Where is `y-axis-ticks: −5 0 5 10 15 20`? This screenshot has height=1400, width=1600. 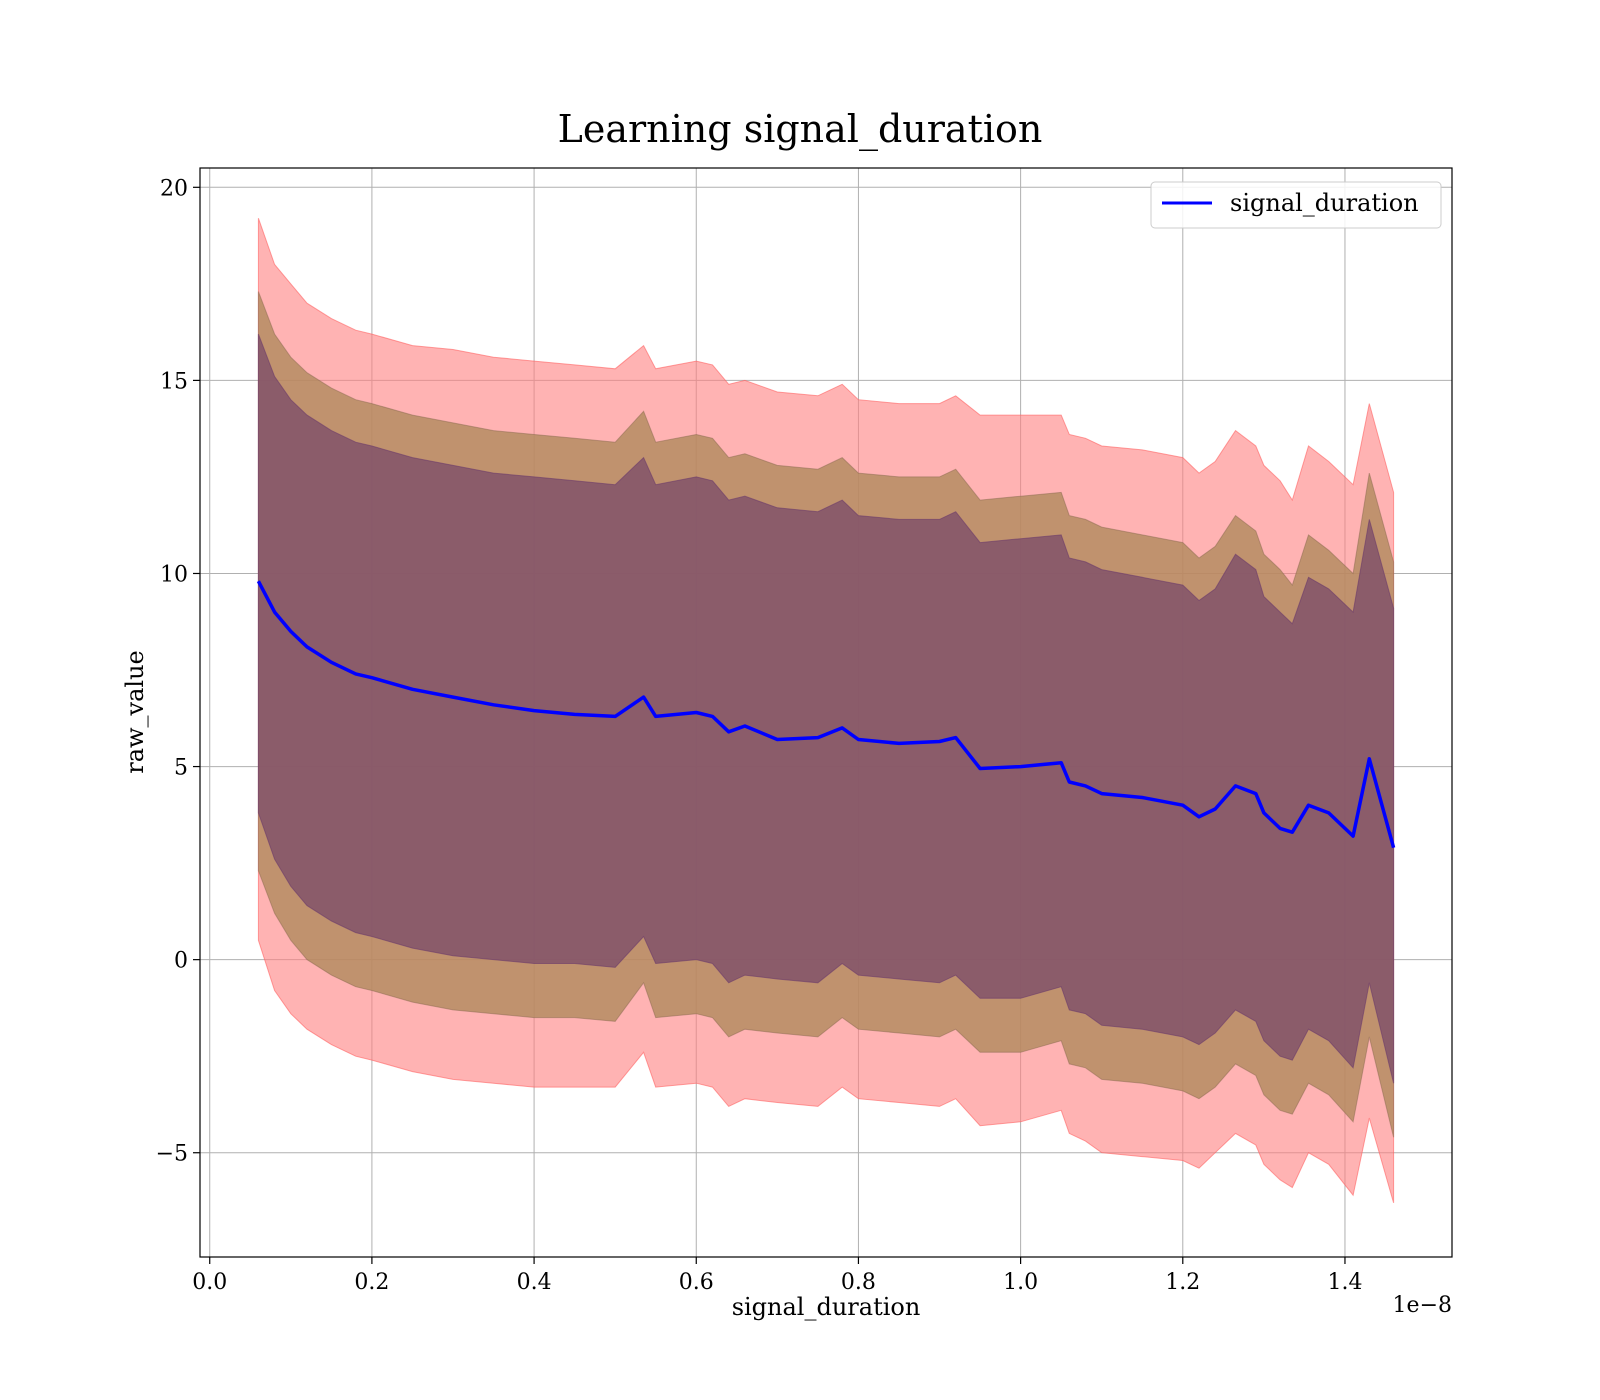 y-axis-ticks: −5 0 5 10 15 20 is located at coordinates (178, 671).